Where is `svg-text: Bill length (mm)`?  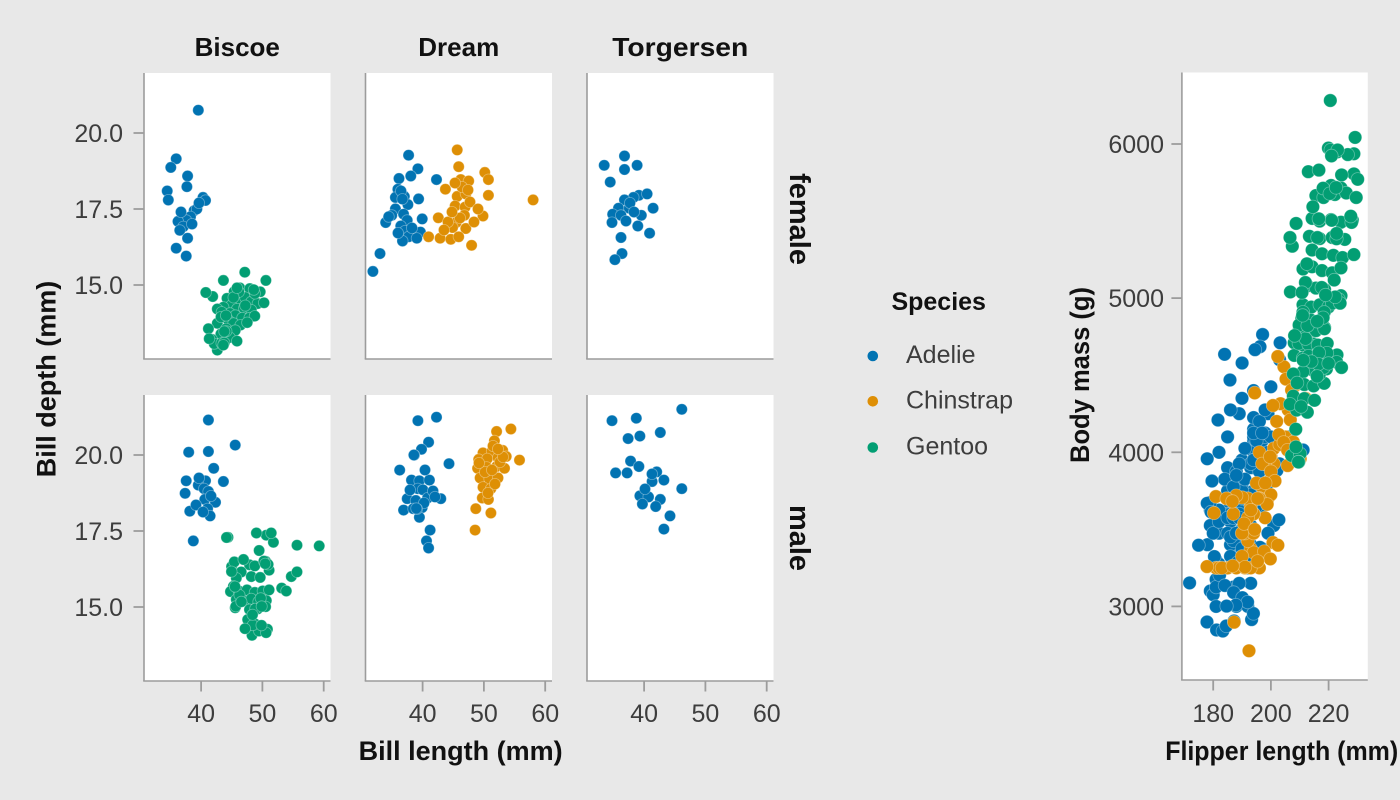 svg-text: Bill length (mm) is located at coordinates (461, 751).